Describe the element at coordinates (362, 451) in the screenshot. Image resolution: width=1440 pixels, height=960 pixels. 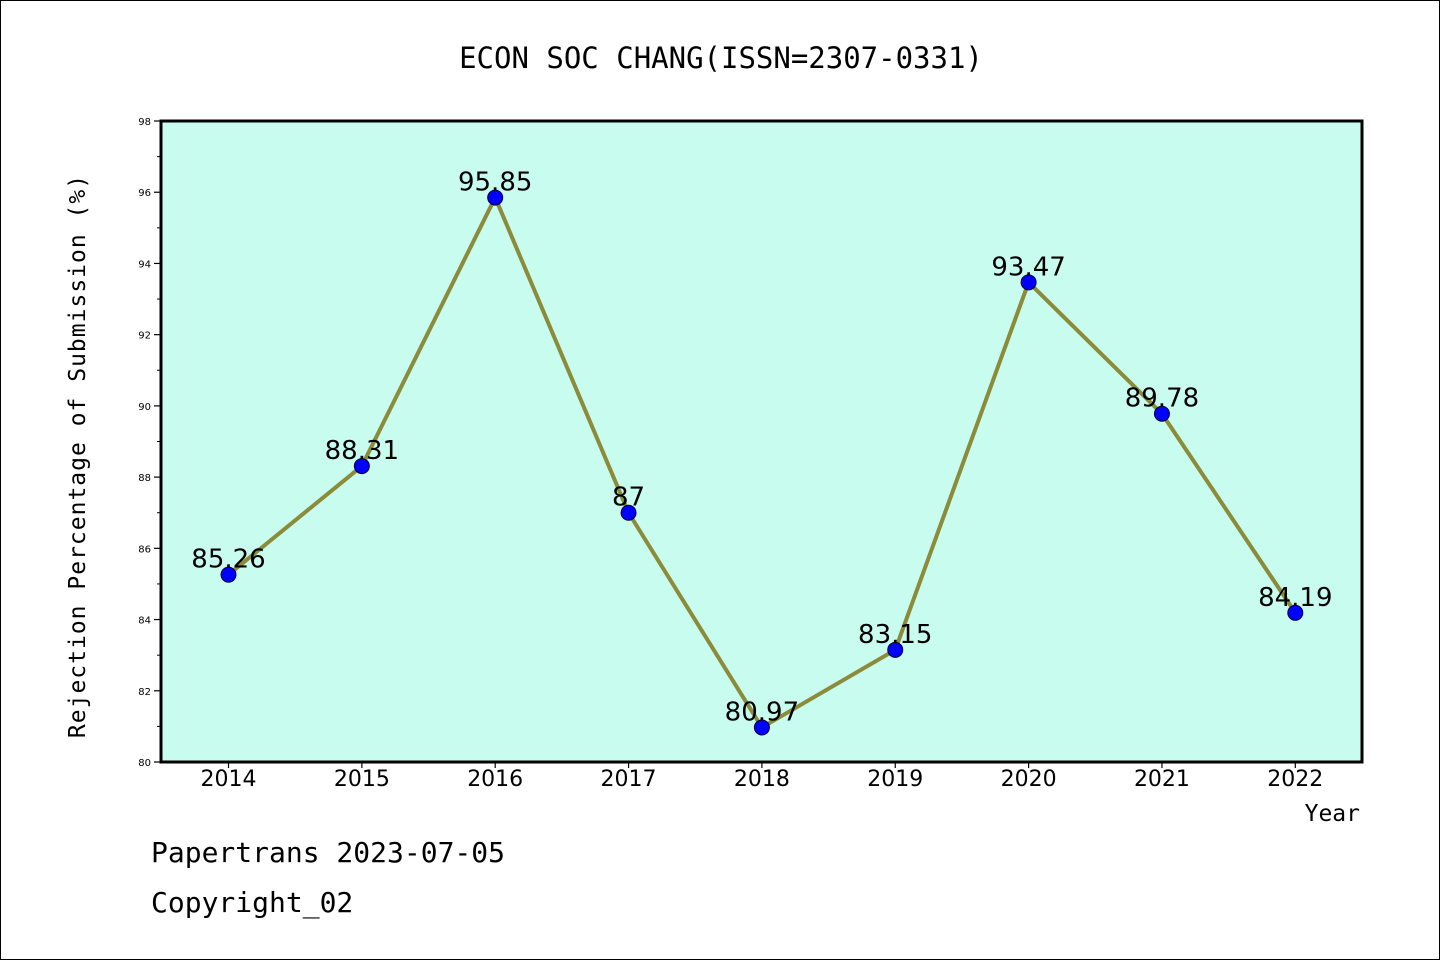
I see `data-label: 88.31` at that location.